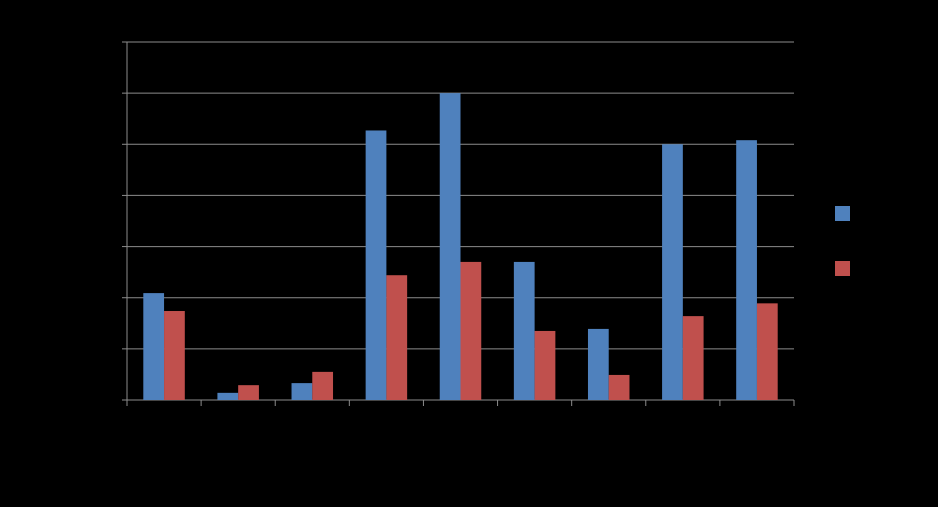  Describe the element at coordinates (111, 348) in the screenshot. I see `y-tick-label: 10` at that location.